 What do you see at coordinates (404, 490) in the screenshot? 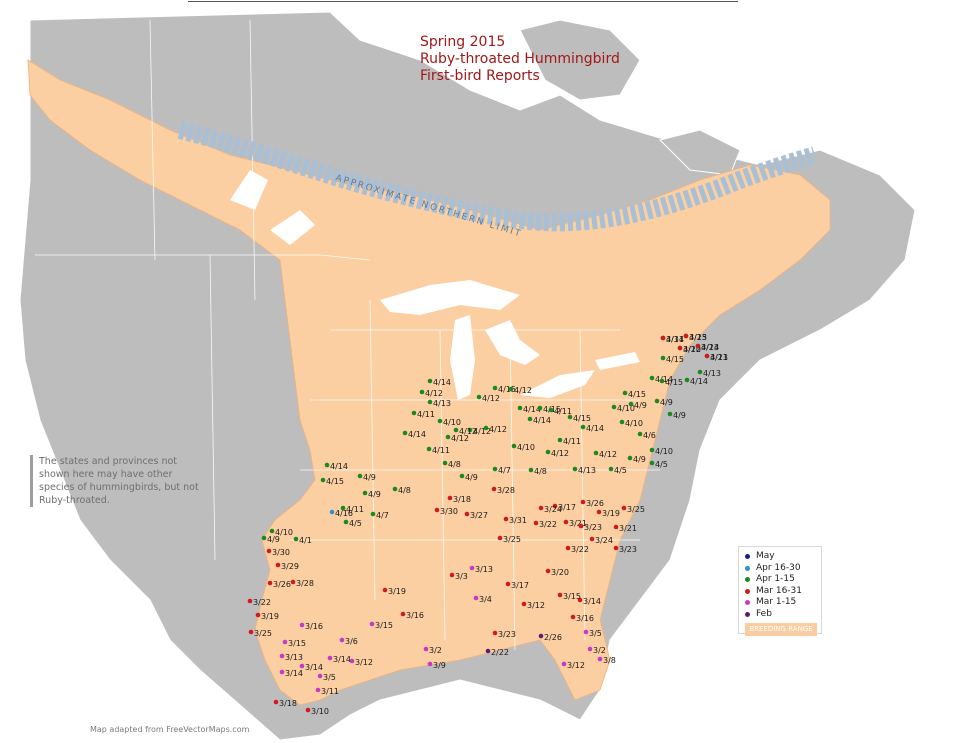
I see `report-date-label: 4/8` at bounding box center [404, 490].